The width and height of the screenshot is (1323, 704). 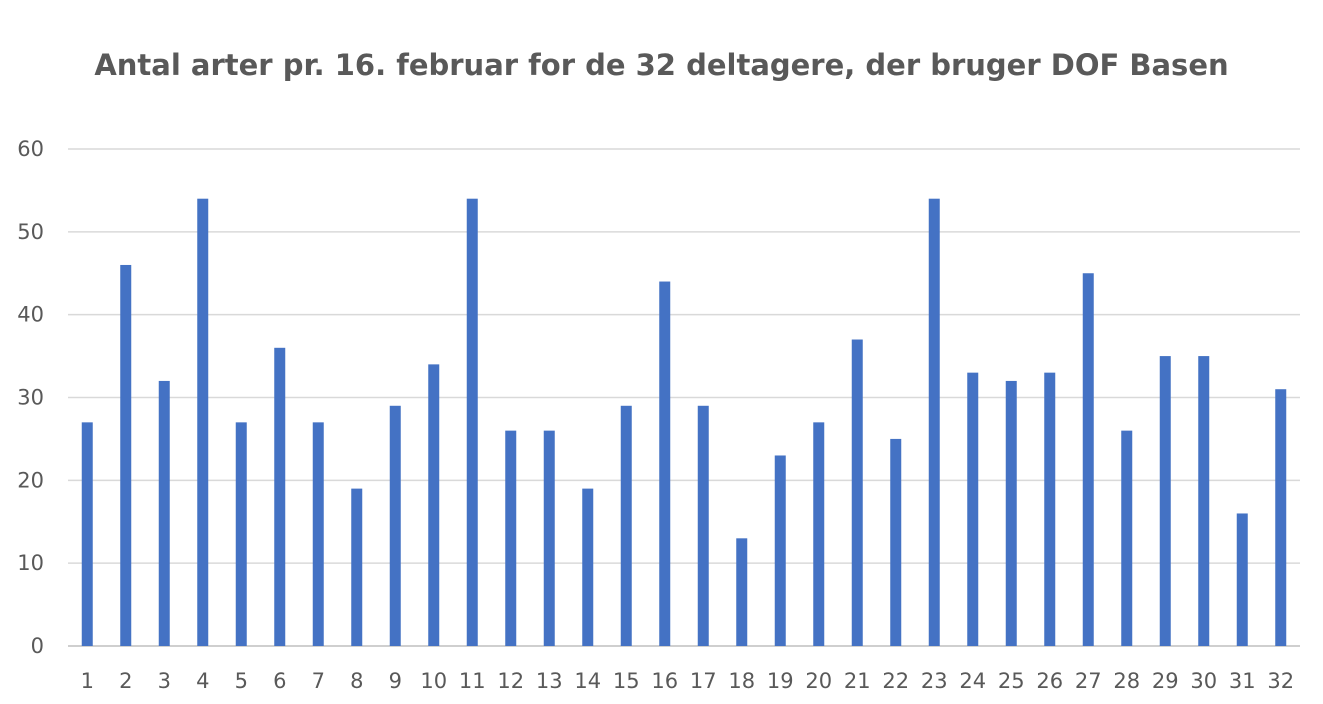 What do you see at coordinates (30, 315) in the screenshot?
I see `y-tick-label: 40` at bounding box center [30, 315].